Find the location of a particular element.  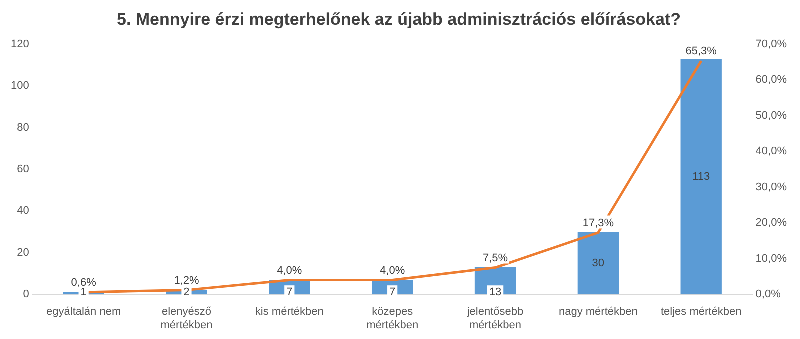

data-label: 0,6% is located at coordinates (84, 282).